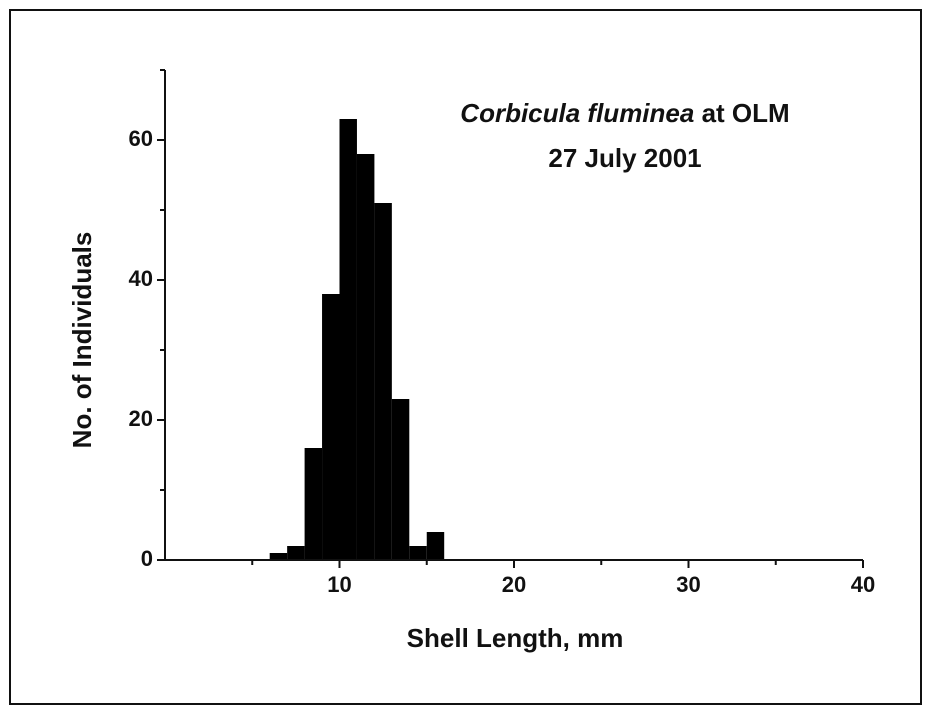 The width and height of the screenshot is (932, 715). I want to click on x-axis-label: Shell Length, mm, so click(515, 638).